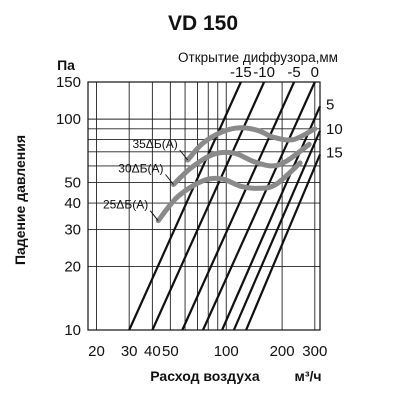  Describe the element at coordinates (72, 267) in the screenshot. I see `y-tick-label: 20` at that location.